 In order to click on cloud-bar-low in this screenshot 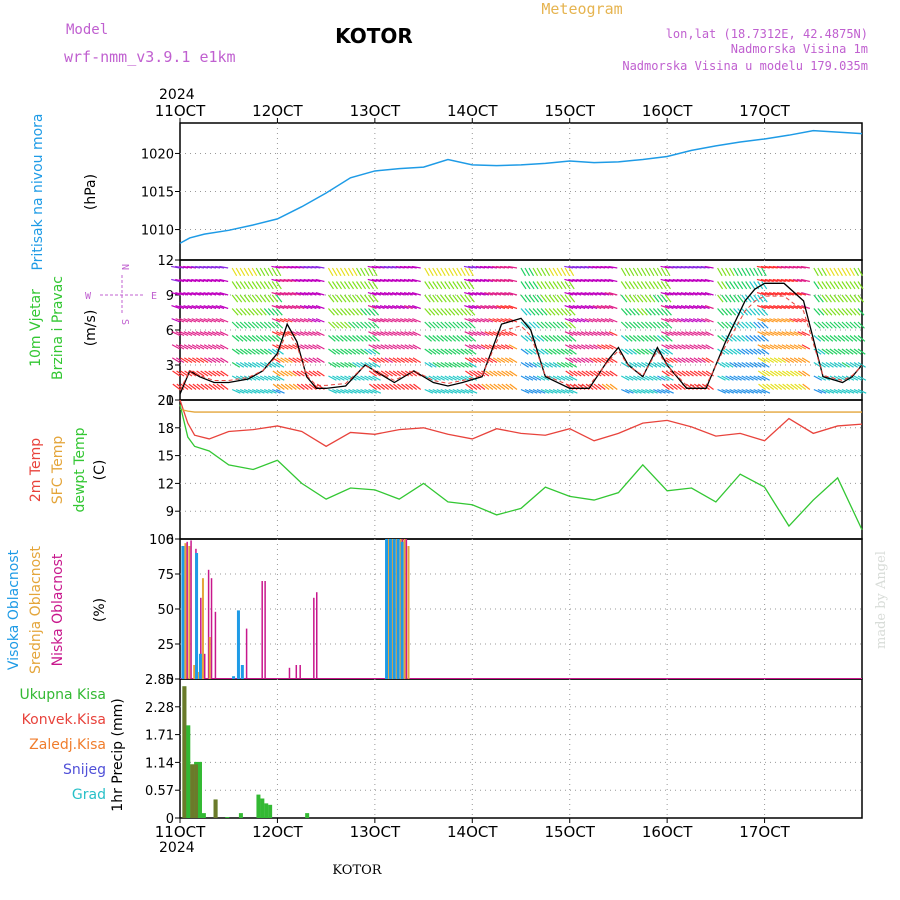, I will do `click(296, 672)`.